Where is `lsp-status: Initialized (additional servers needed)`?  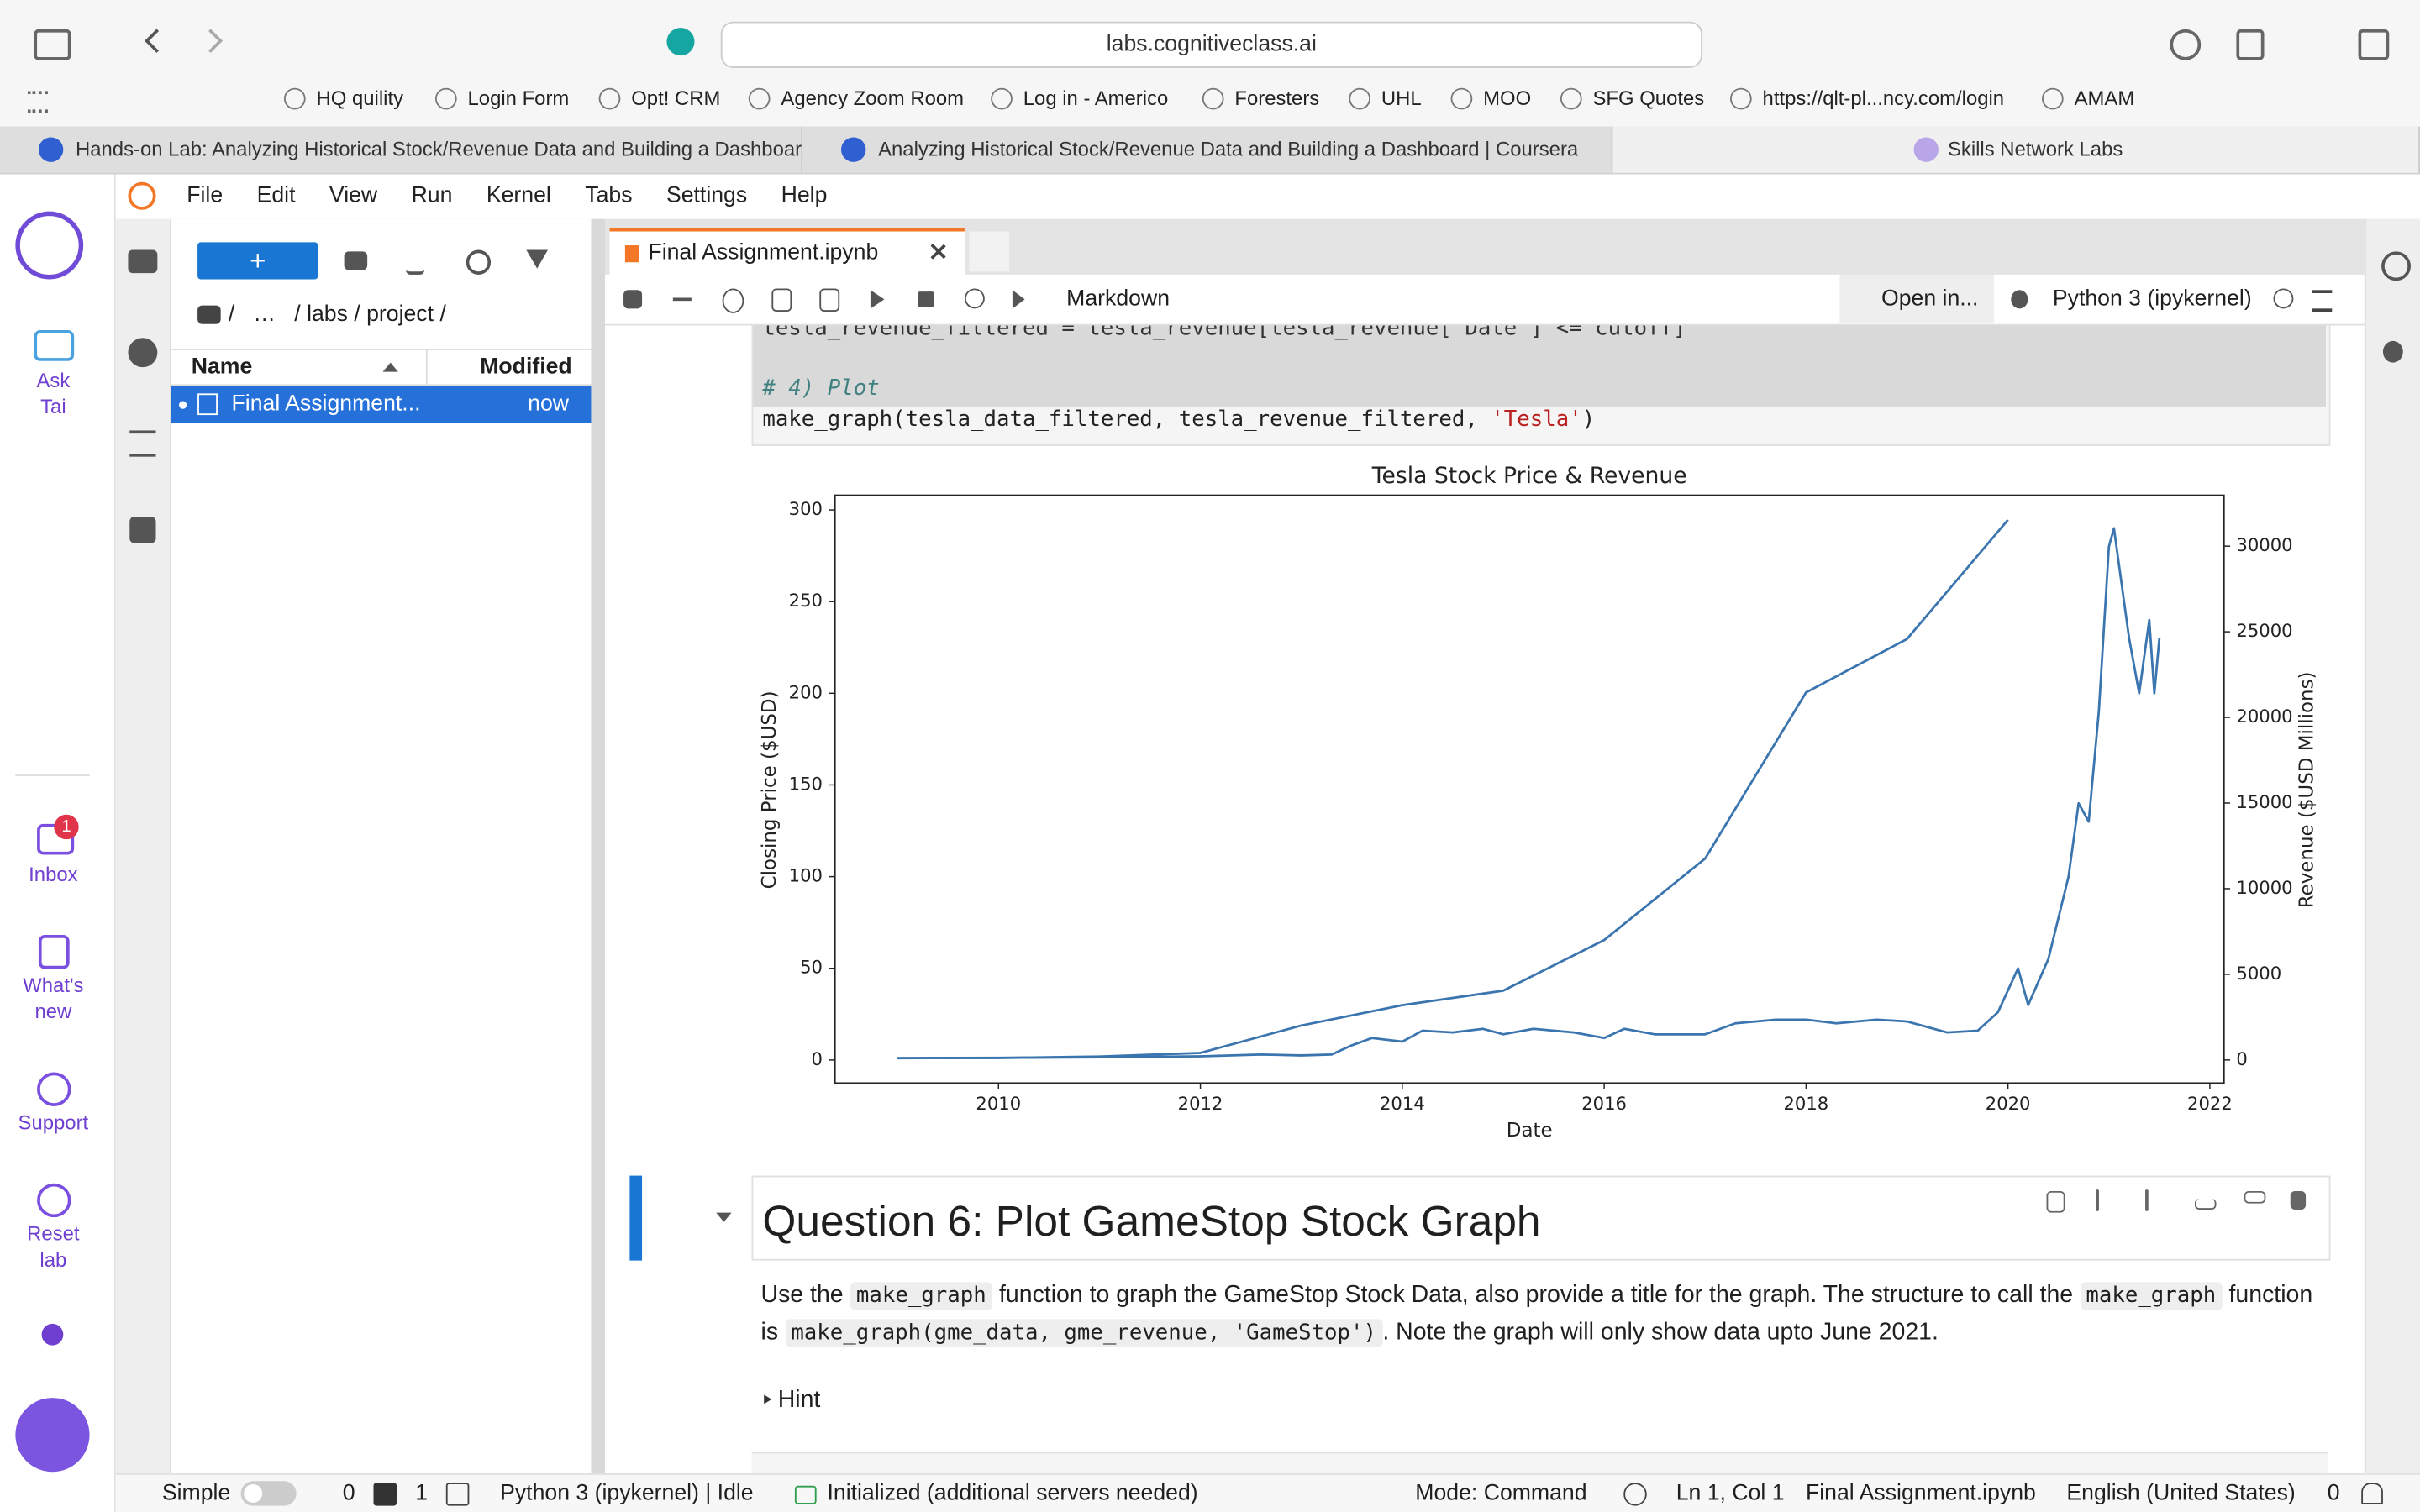
lsp-status: Initialized (additional servers needed) is located at coordinates (1013, 1493).